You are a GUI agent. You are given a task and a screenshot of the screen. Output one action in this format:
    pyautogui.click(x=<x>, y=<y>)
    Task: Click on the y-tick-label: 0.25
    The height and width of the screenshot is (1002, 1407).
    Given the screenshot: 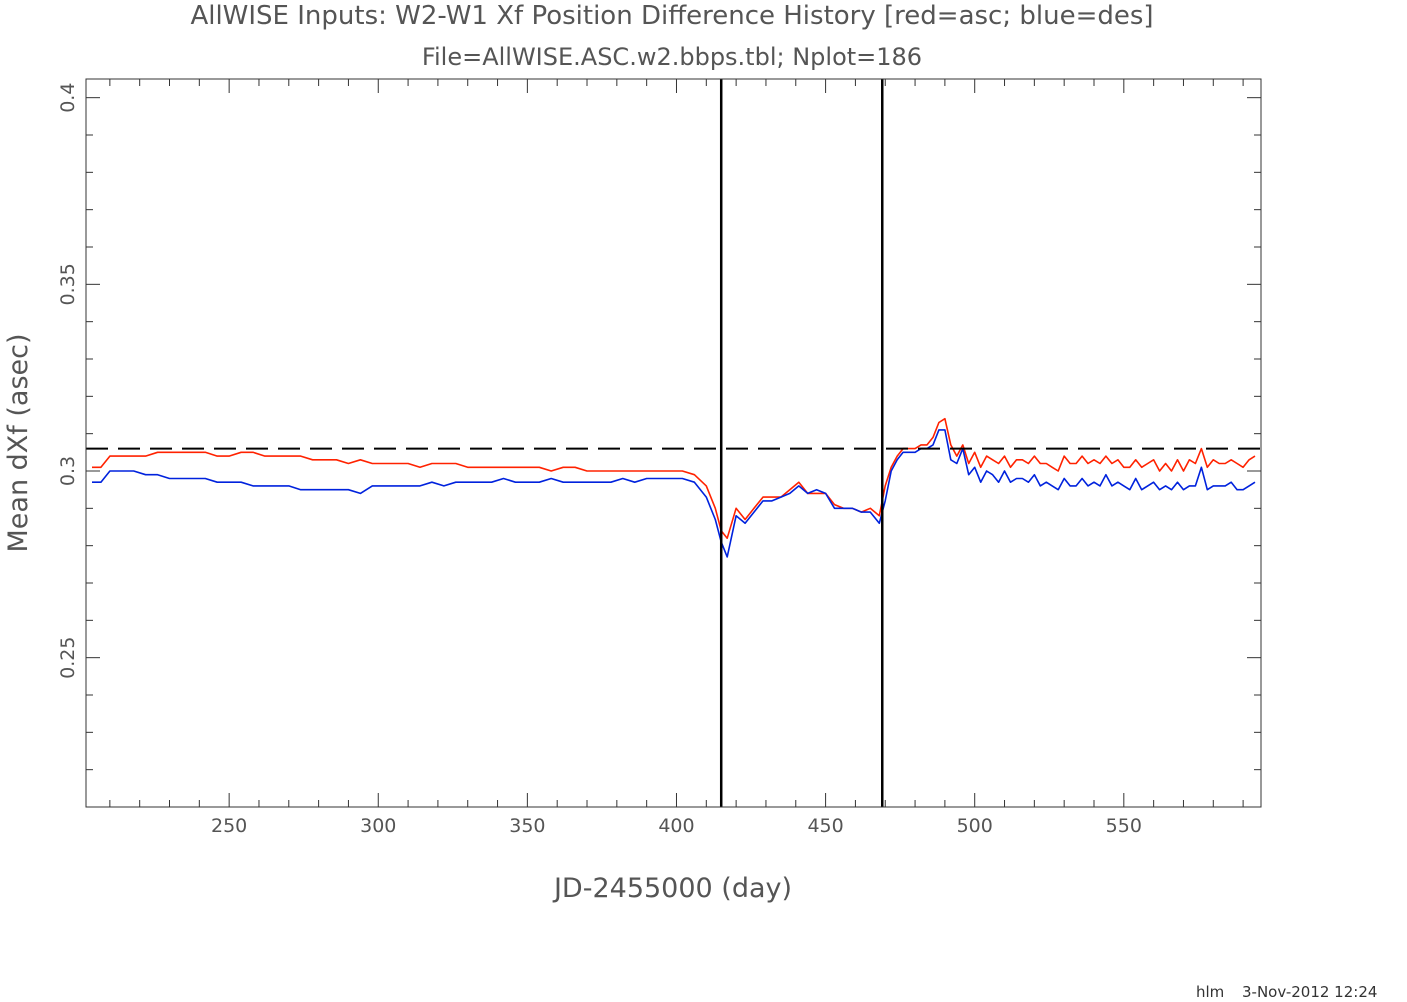 What is the action you would take?
    pyautogui.click(x=68, y=658)
    